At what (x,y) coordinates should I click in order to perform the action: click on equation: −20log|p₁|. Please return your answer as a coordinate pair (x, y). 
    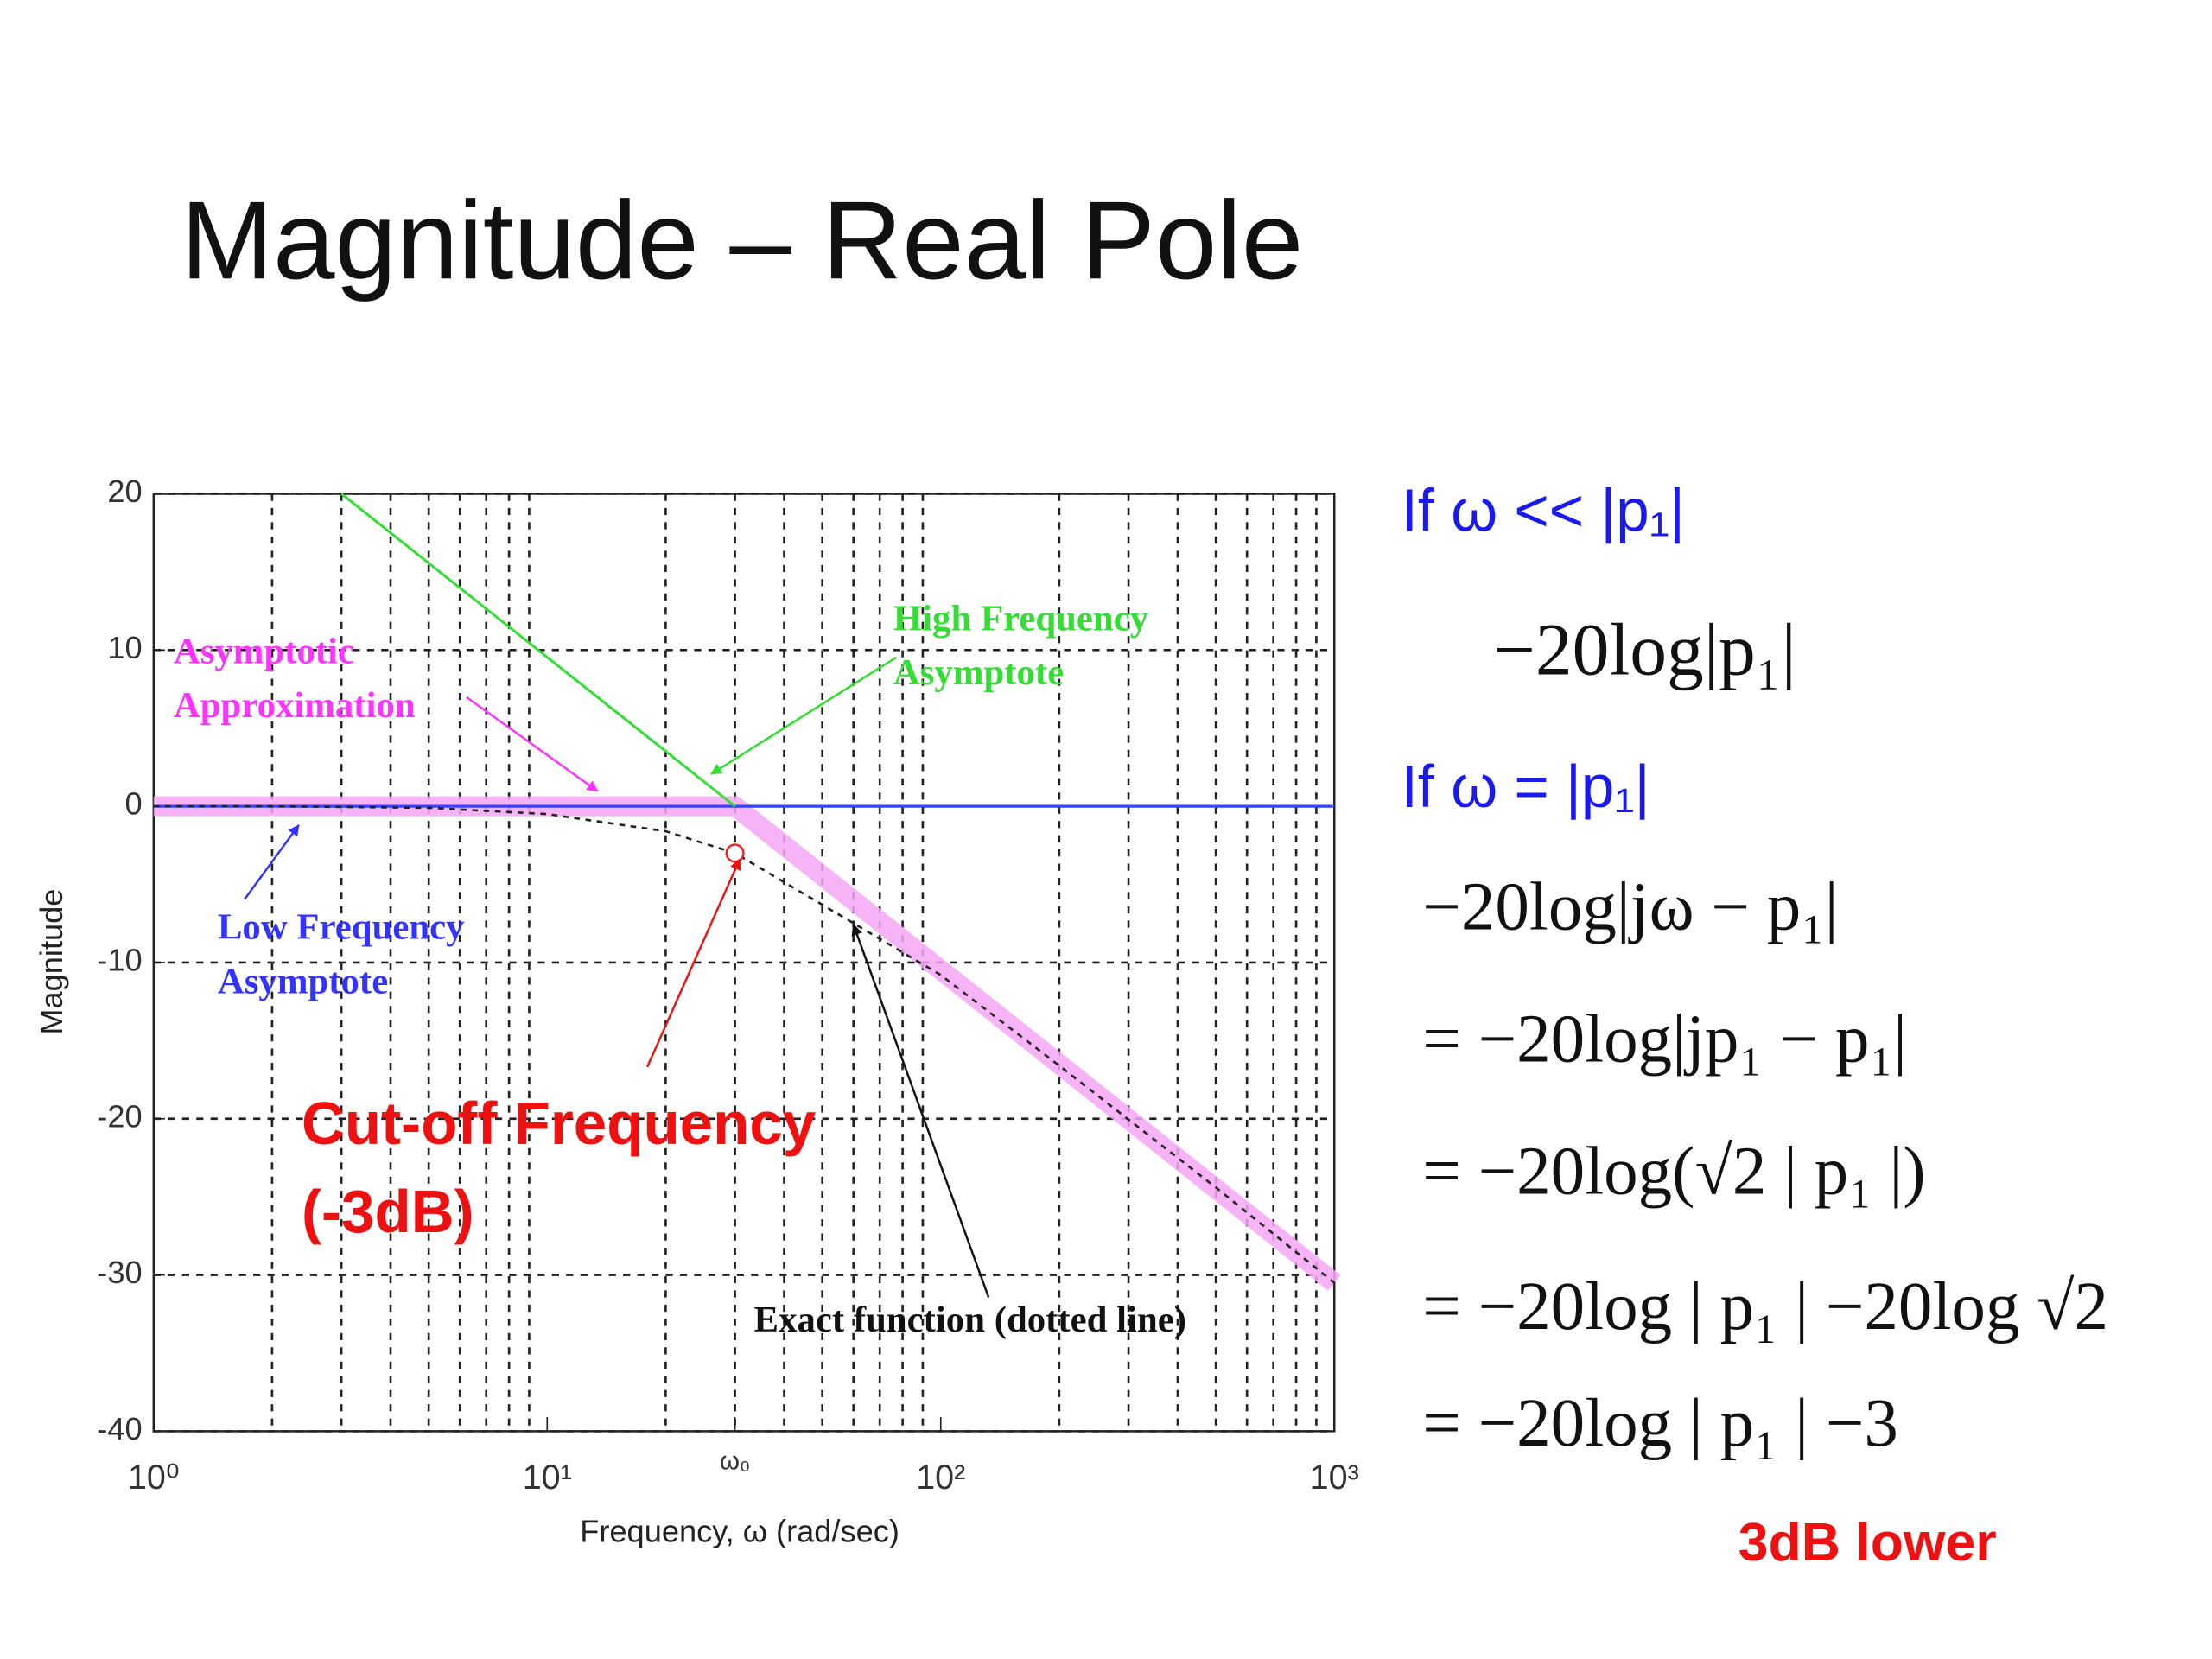
    Looking at the image, I should click on (1645, 649).